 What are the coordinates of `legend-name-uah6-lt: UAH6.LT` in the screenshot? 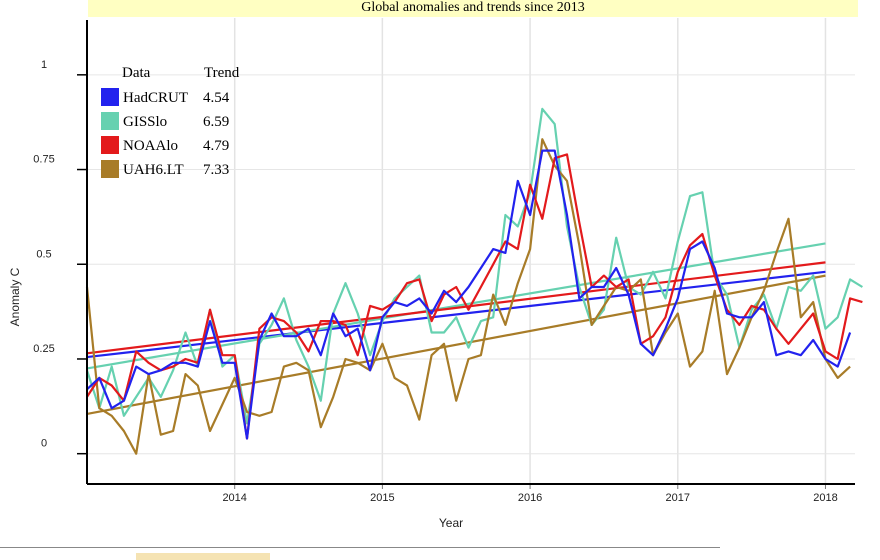 It's located at (153, 170).